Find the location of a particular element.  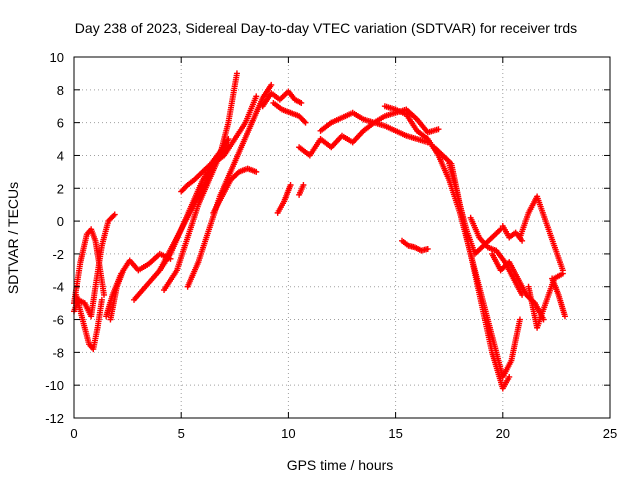

x-tick-label: 0 is located at coordinates (73, 433).